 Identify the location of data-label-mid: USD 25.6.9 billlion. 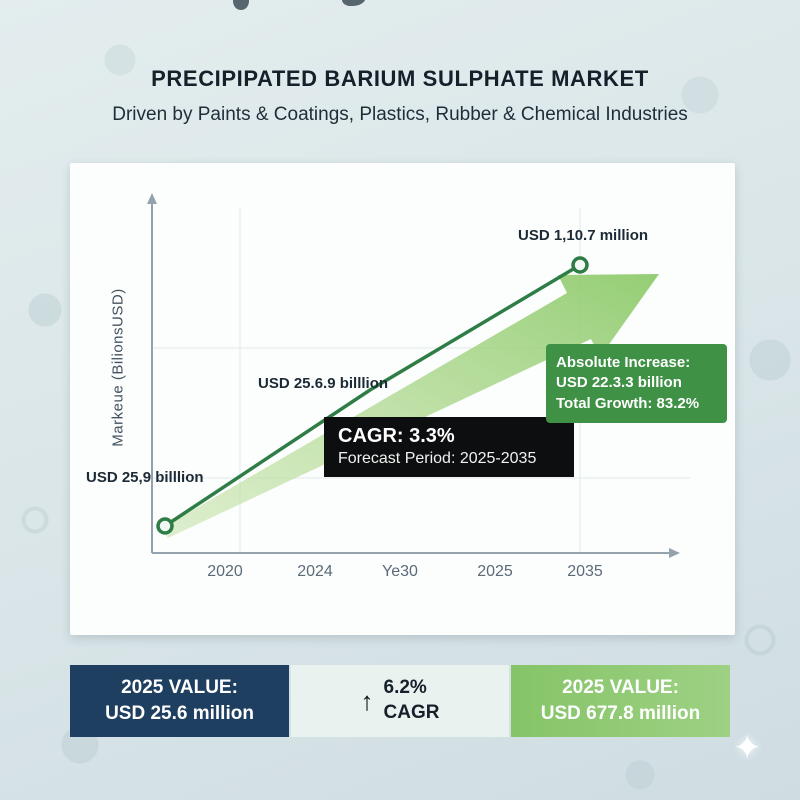
(323, 383).